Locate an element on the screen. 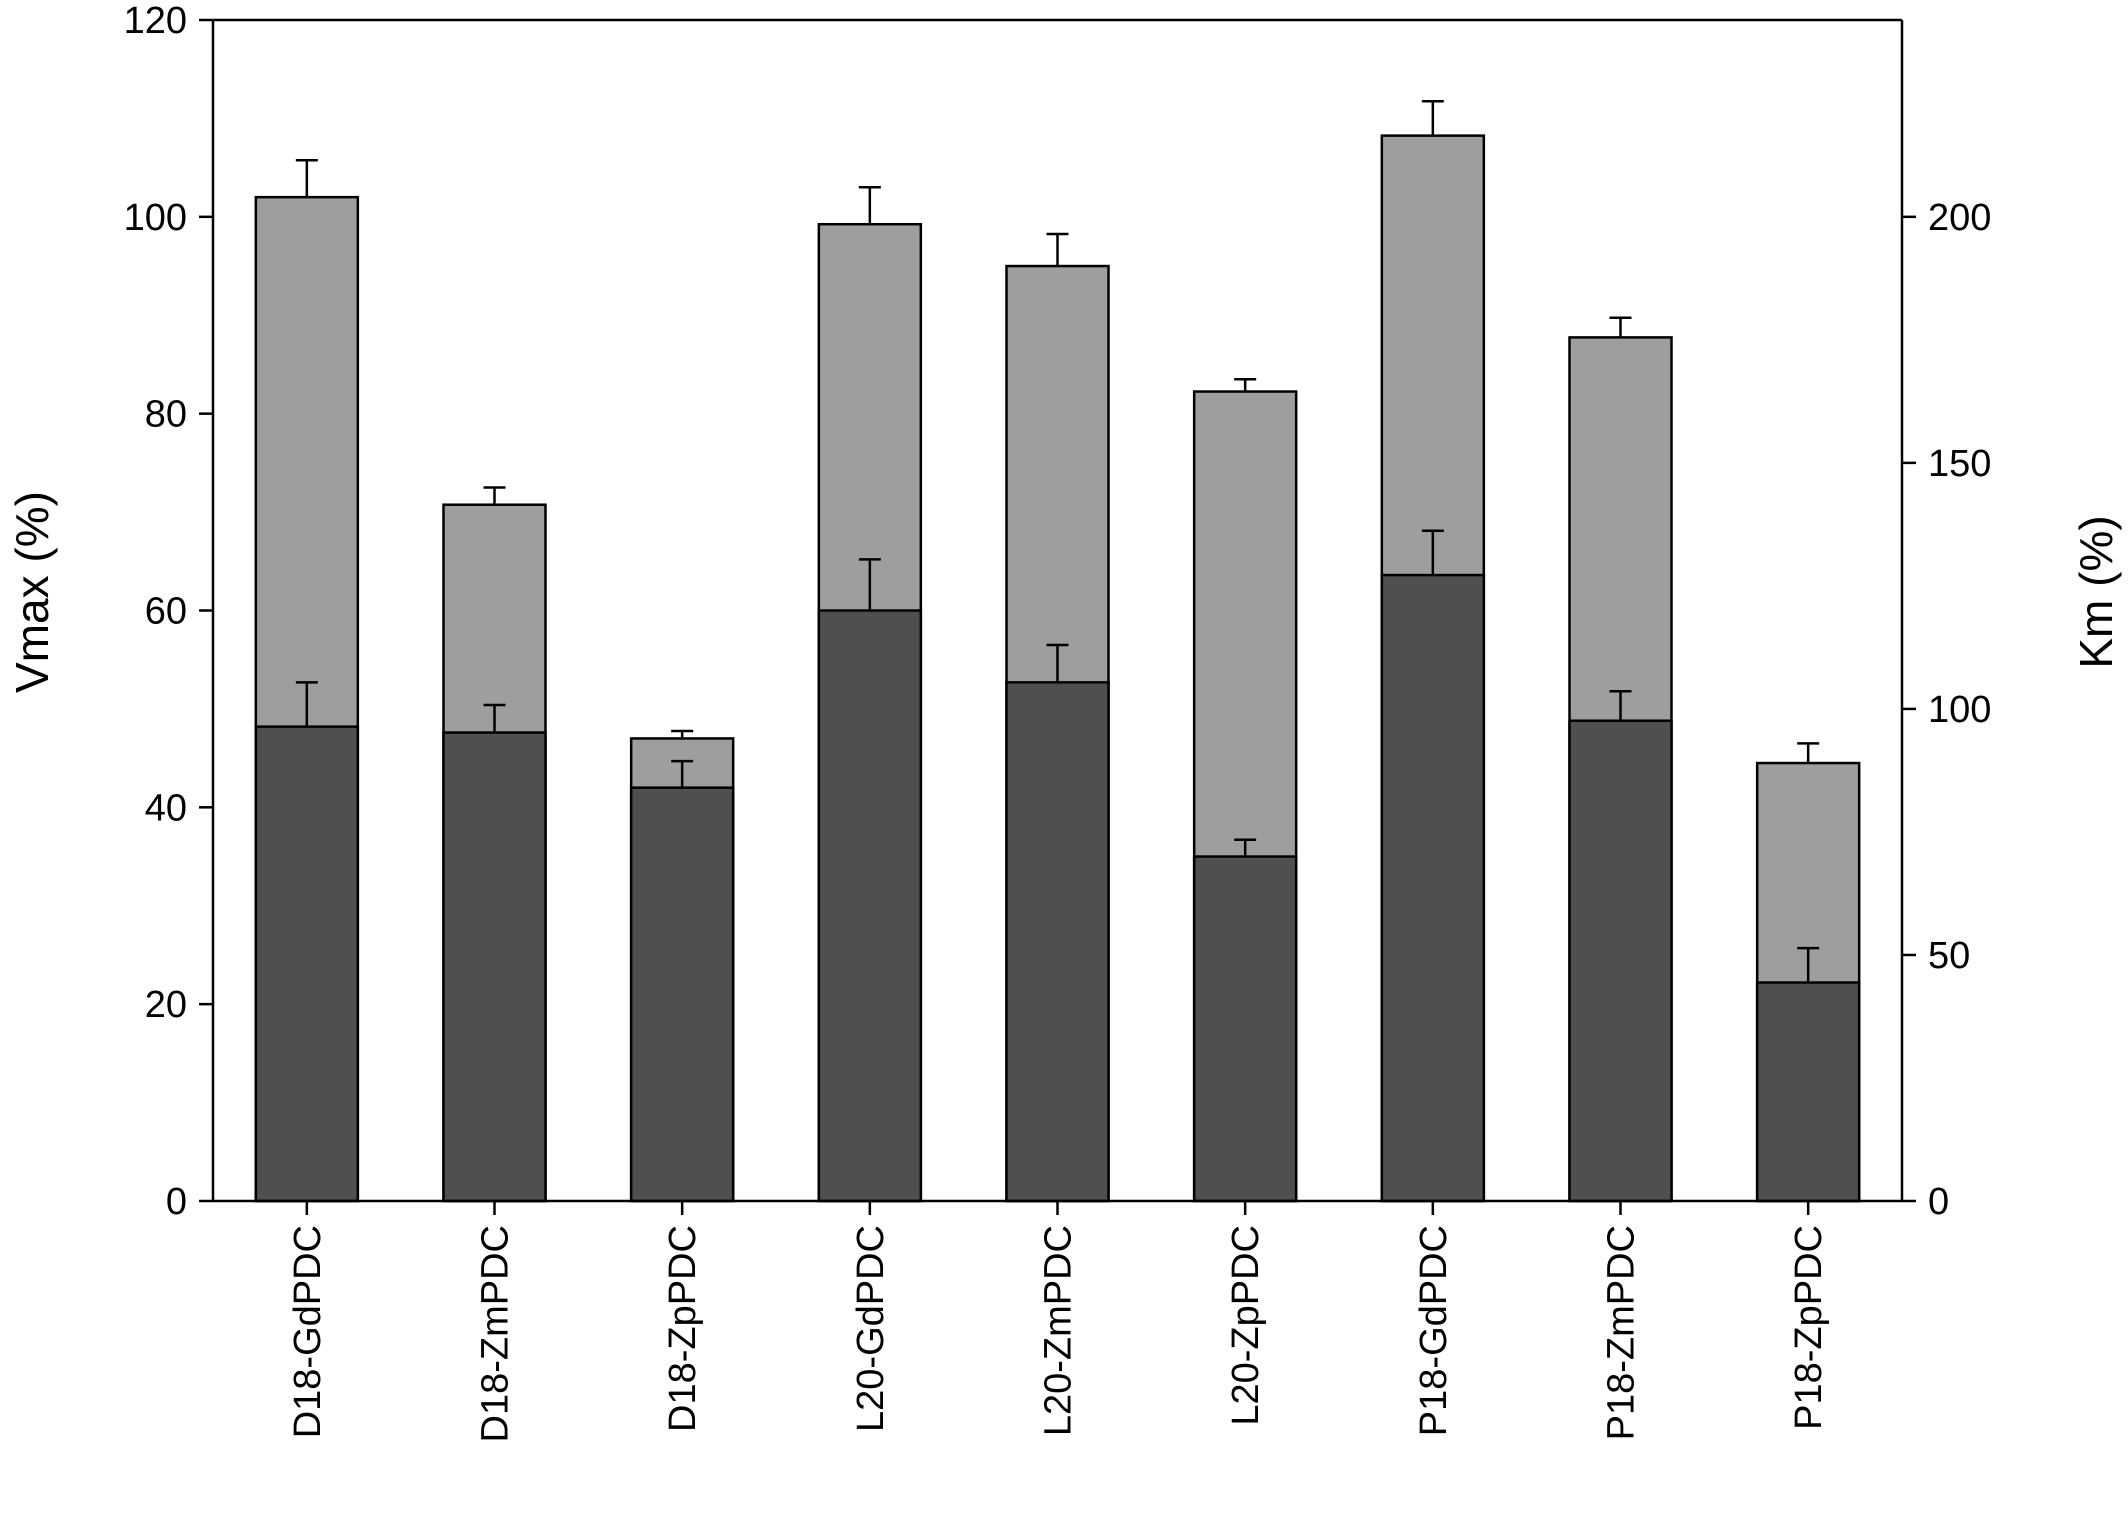  y-tick-label-left-5: 100 is located at coordinates (155, 218).